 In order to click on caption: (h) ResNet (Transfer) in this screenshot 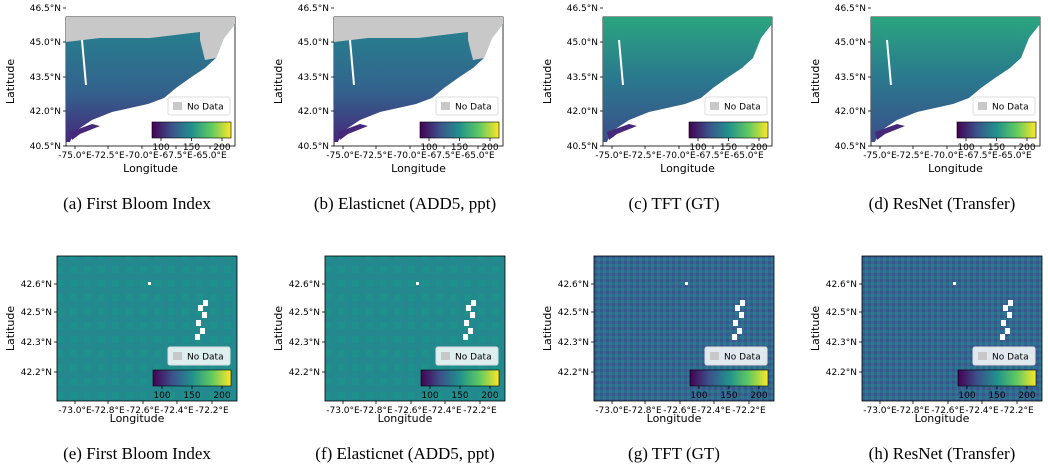, I will do `click(942, 453)`.